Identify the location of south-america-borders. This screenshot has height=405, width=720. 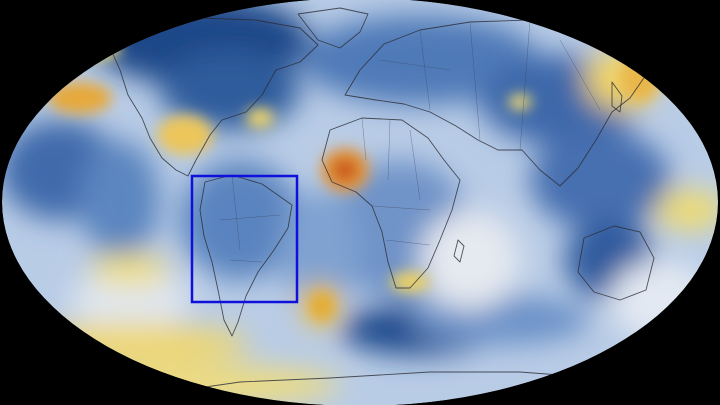
(250, 218).